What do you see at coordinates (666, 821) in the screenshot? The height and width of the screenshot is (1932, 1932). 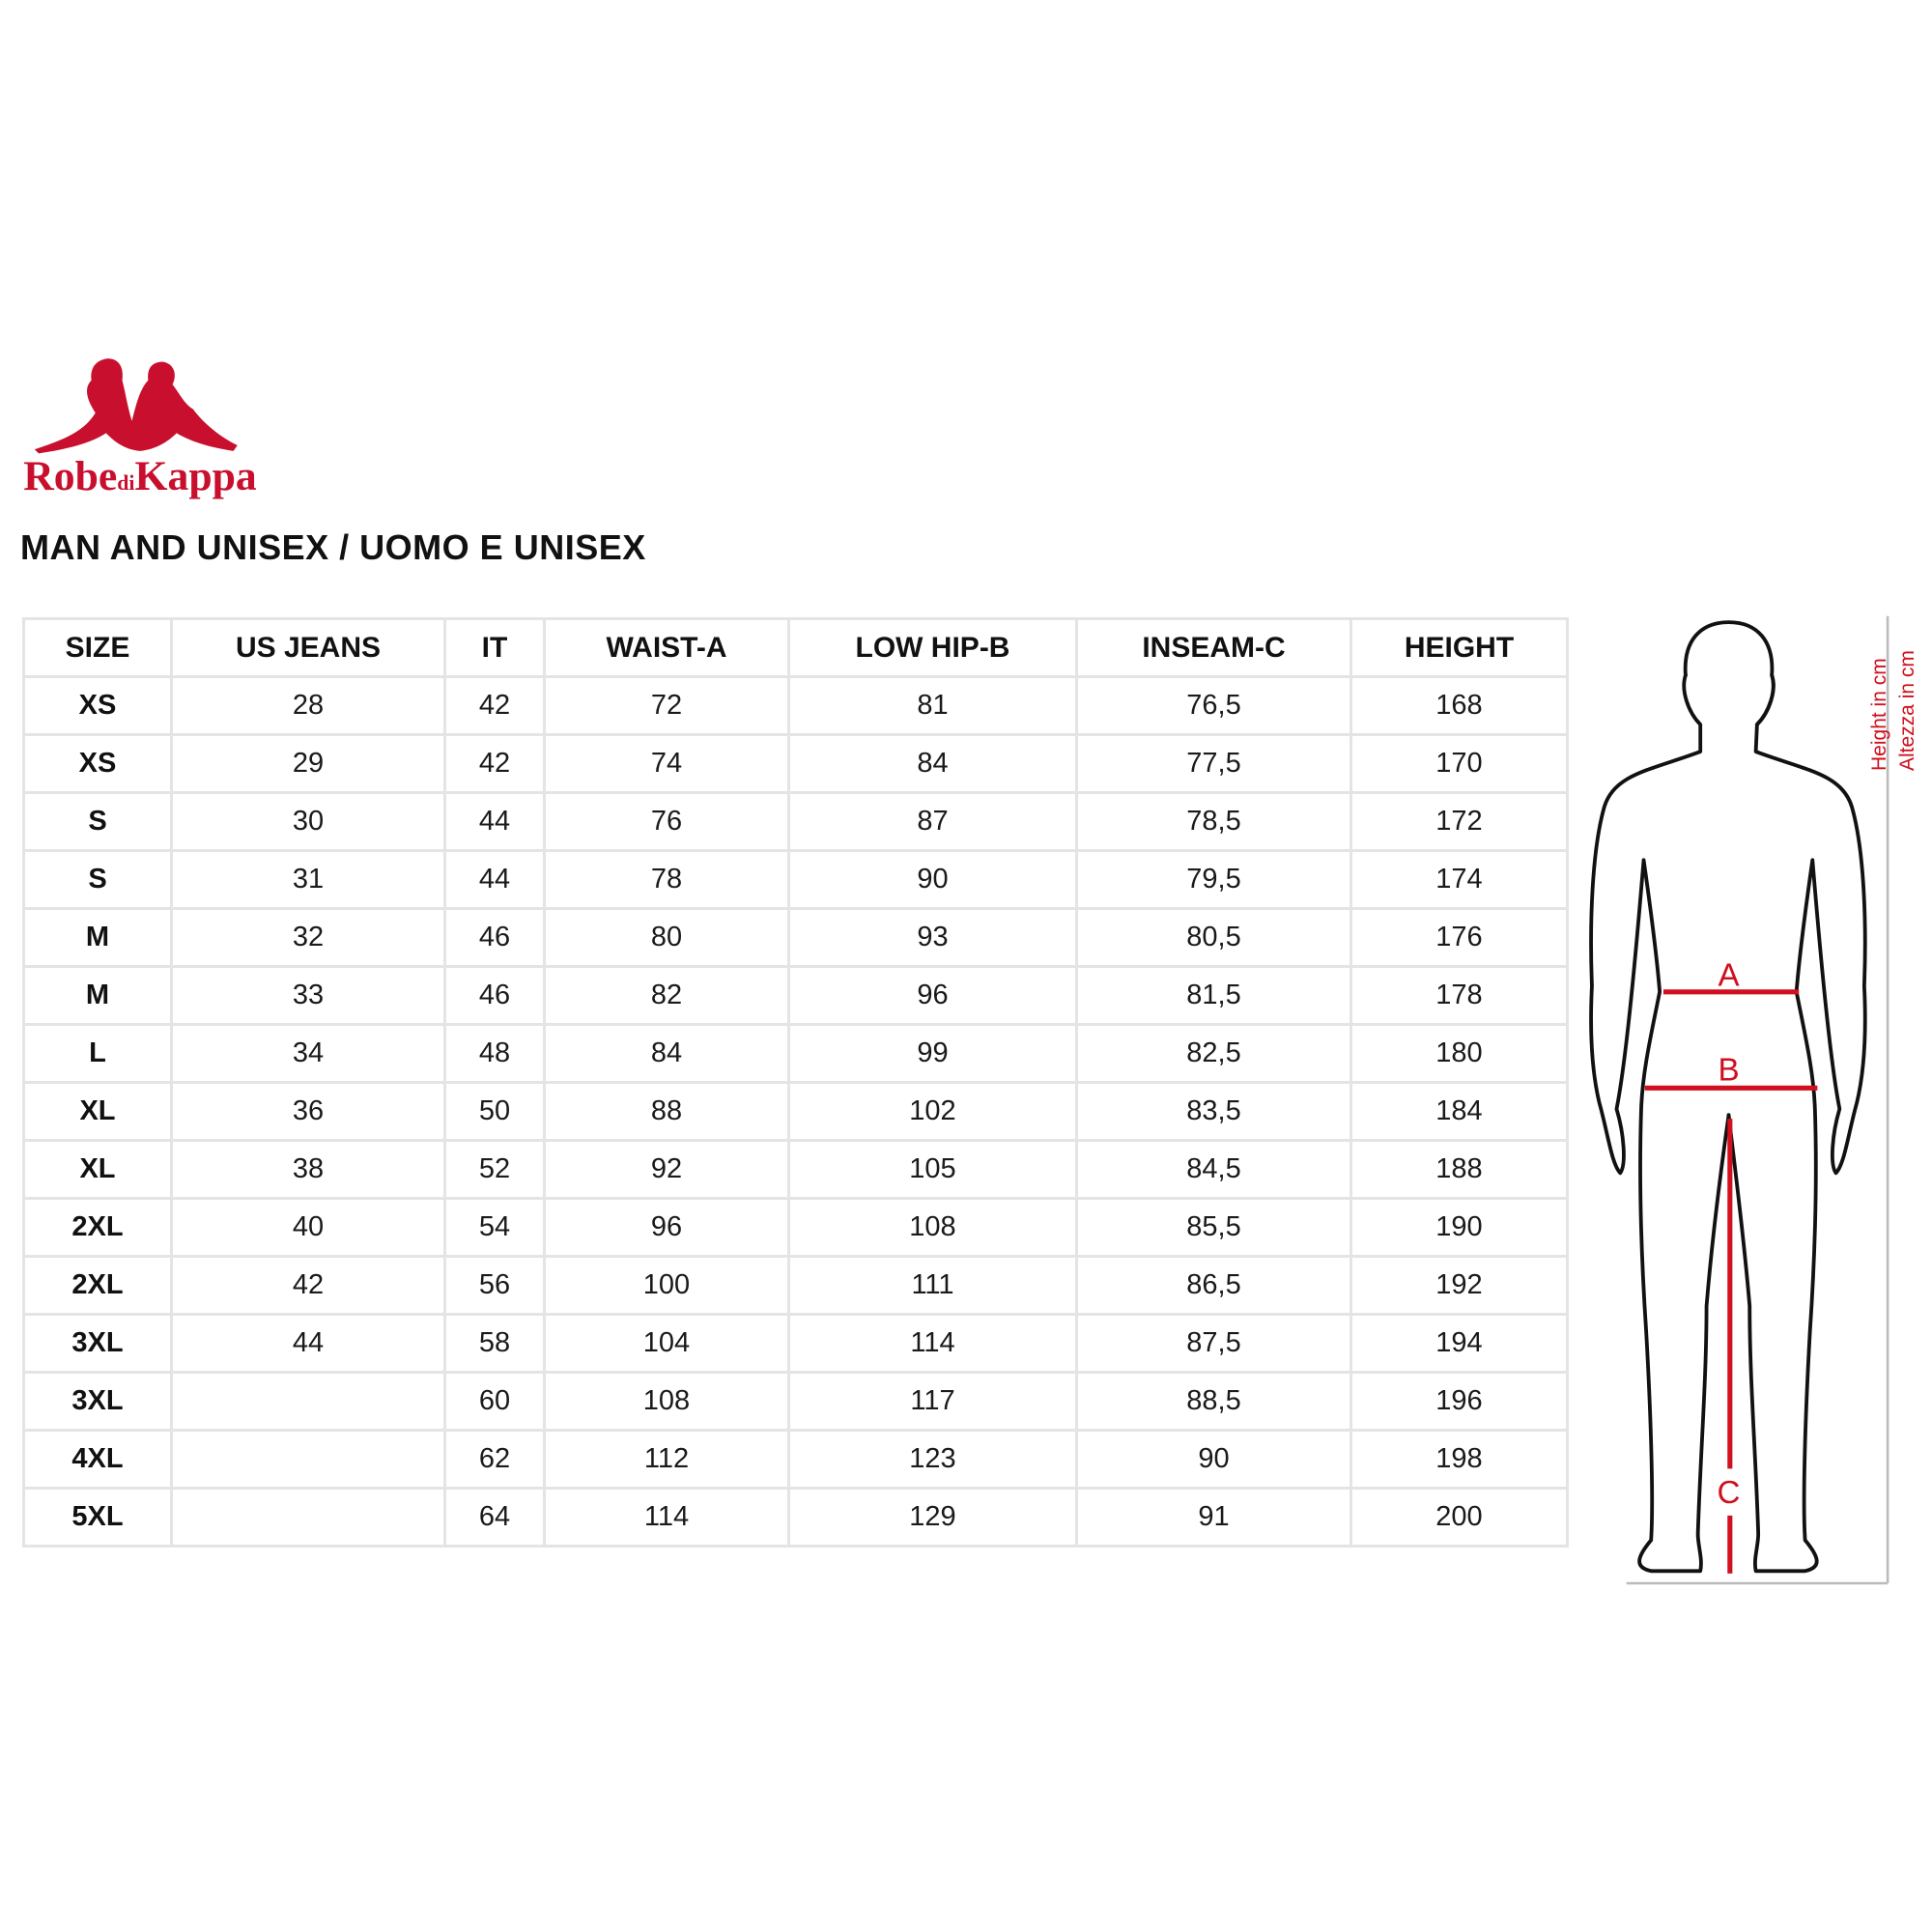 I see `table-cell: 76` at bounding box center [666, 821].